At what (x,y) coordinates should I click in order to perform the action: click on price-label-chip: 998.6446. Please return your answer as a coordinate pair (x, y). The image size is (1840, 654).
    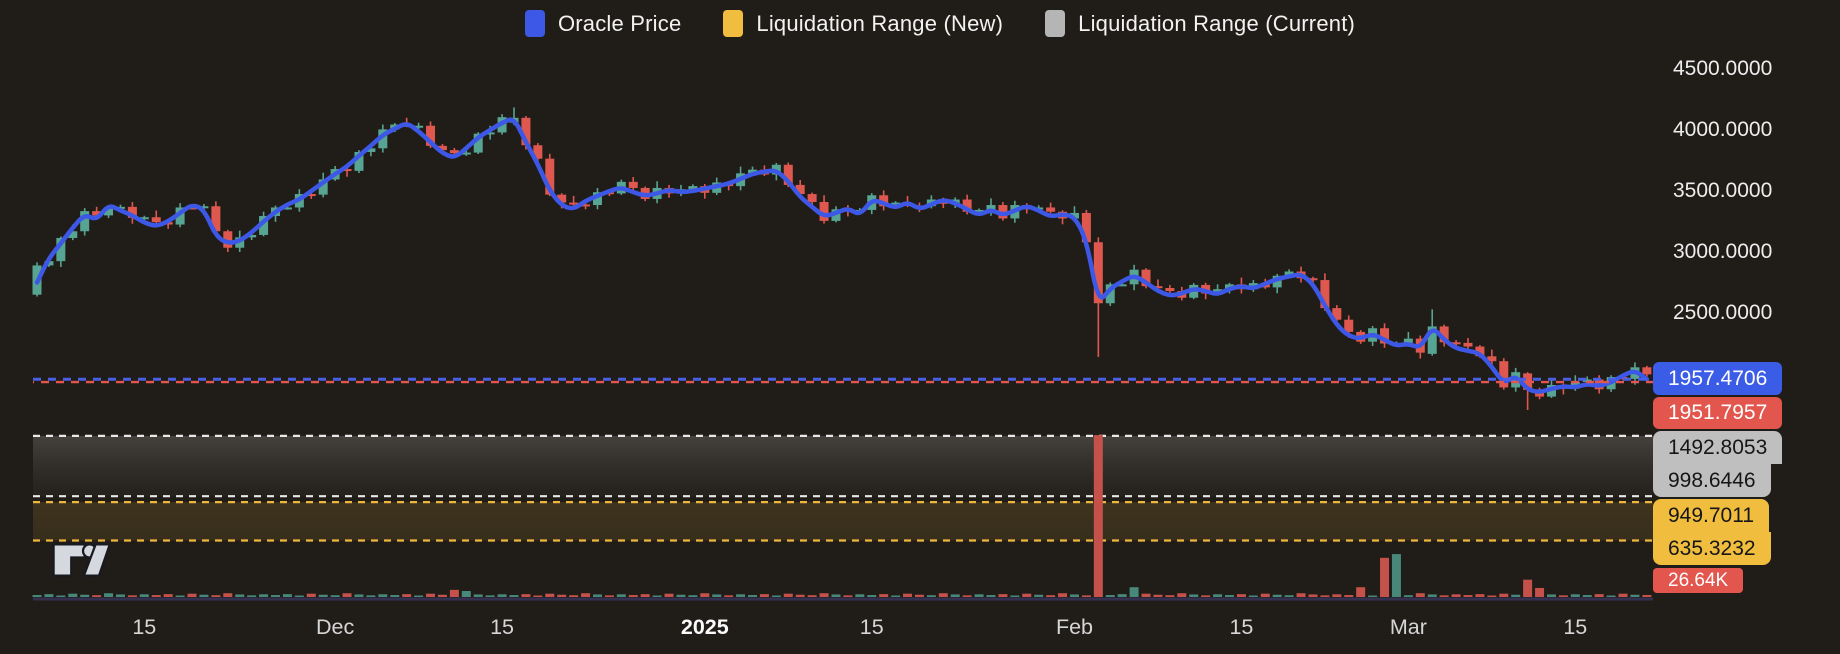
    Looking at the image, I should click on (1712, 480).